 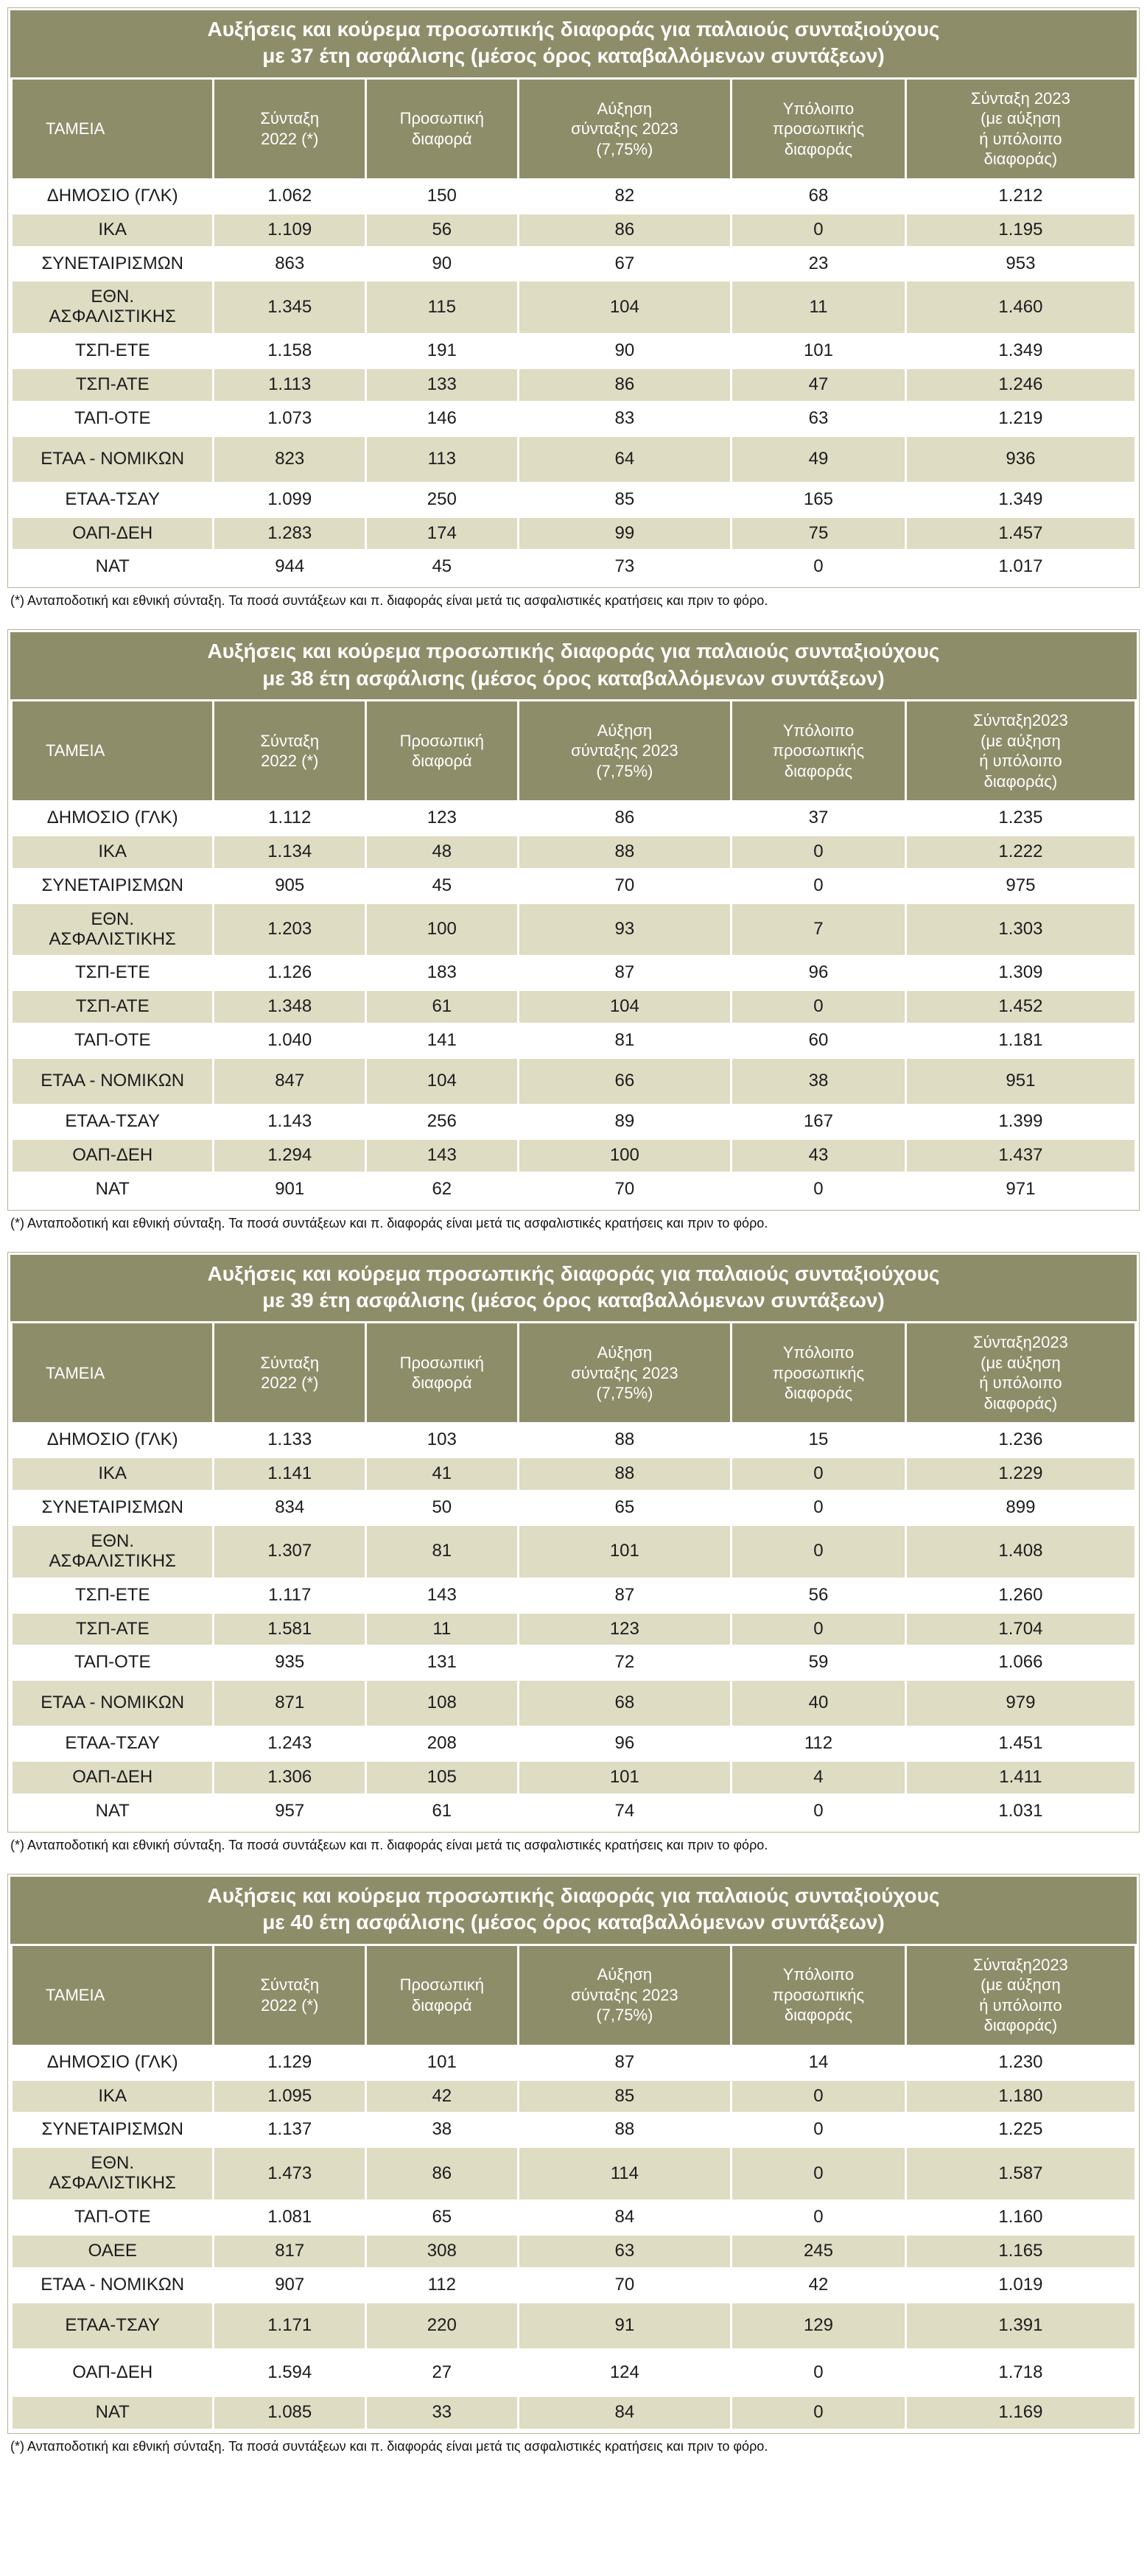 What do you see at coordinates (113, 852) in the screenshot?
I see `fund-name-cell: ΙΚΑ` at bounding box center [113, 852].